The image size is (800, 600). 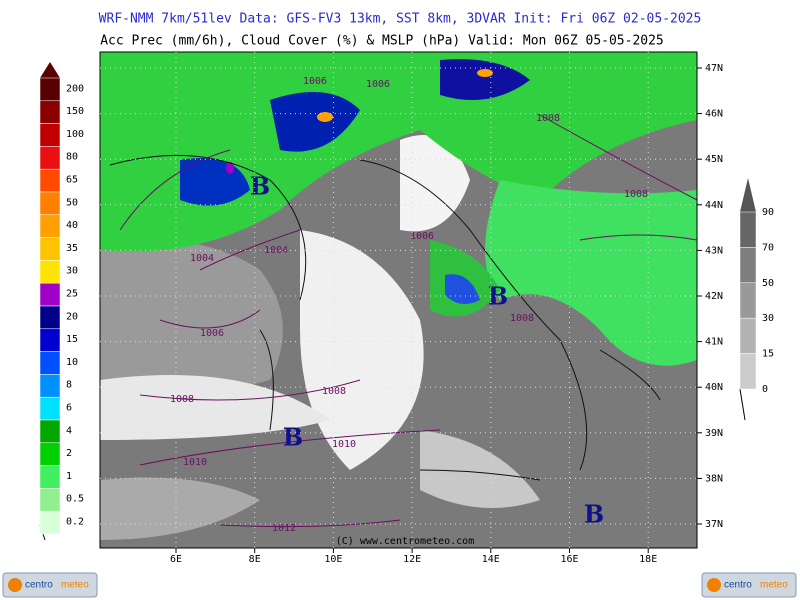 What do you see at coordinates (768, 247) in the screenshot?
I see `legend-label: 70` at bounding box center [768, 247].